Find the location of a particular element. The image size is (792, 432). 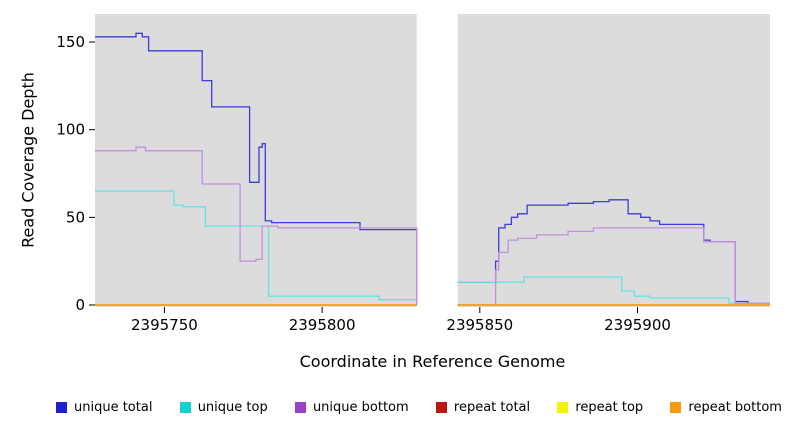

x-tick-label: 2395800 is located at coordinates (322, 325).